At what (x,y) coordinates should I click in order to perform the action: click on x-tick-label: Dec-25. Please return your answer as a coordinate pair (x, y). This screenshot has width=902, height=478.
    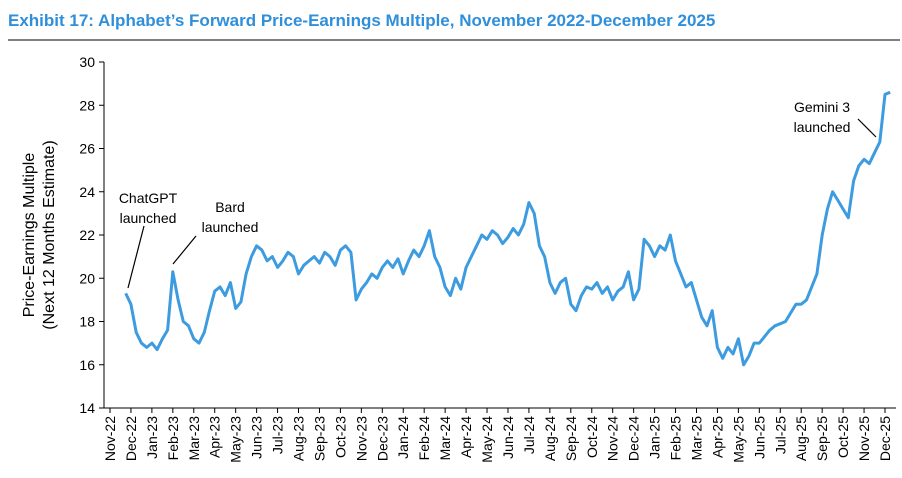
    Looking at the image, I should click on (885, 438).